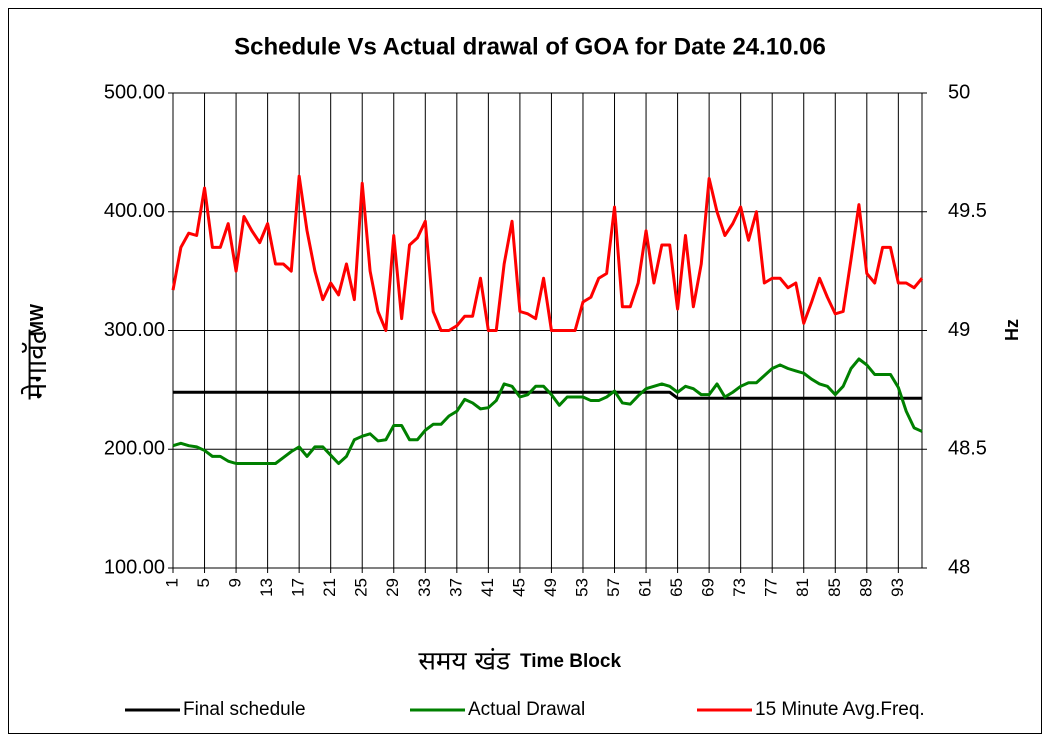  I want to click on x-tick-label: 93, so click(897, 587).